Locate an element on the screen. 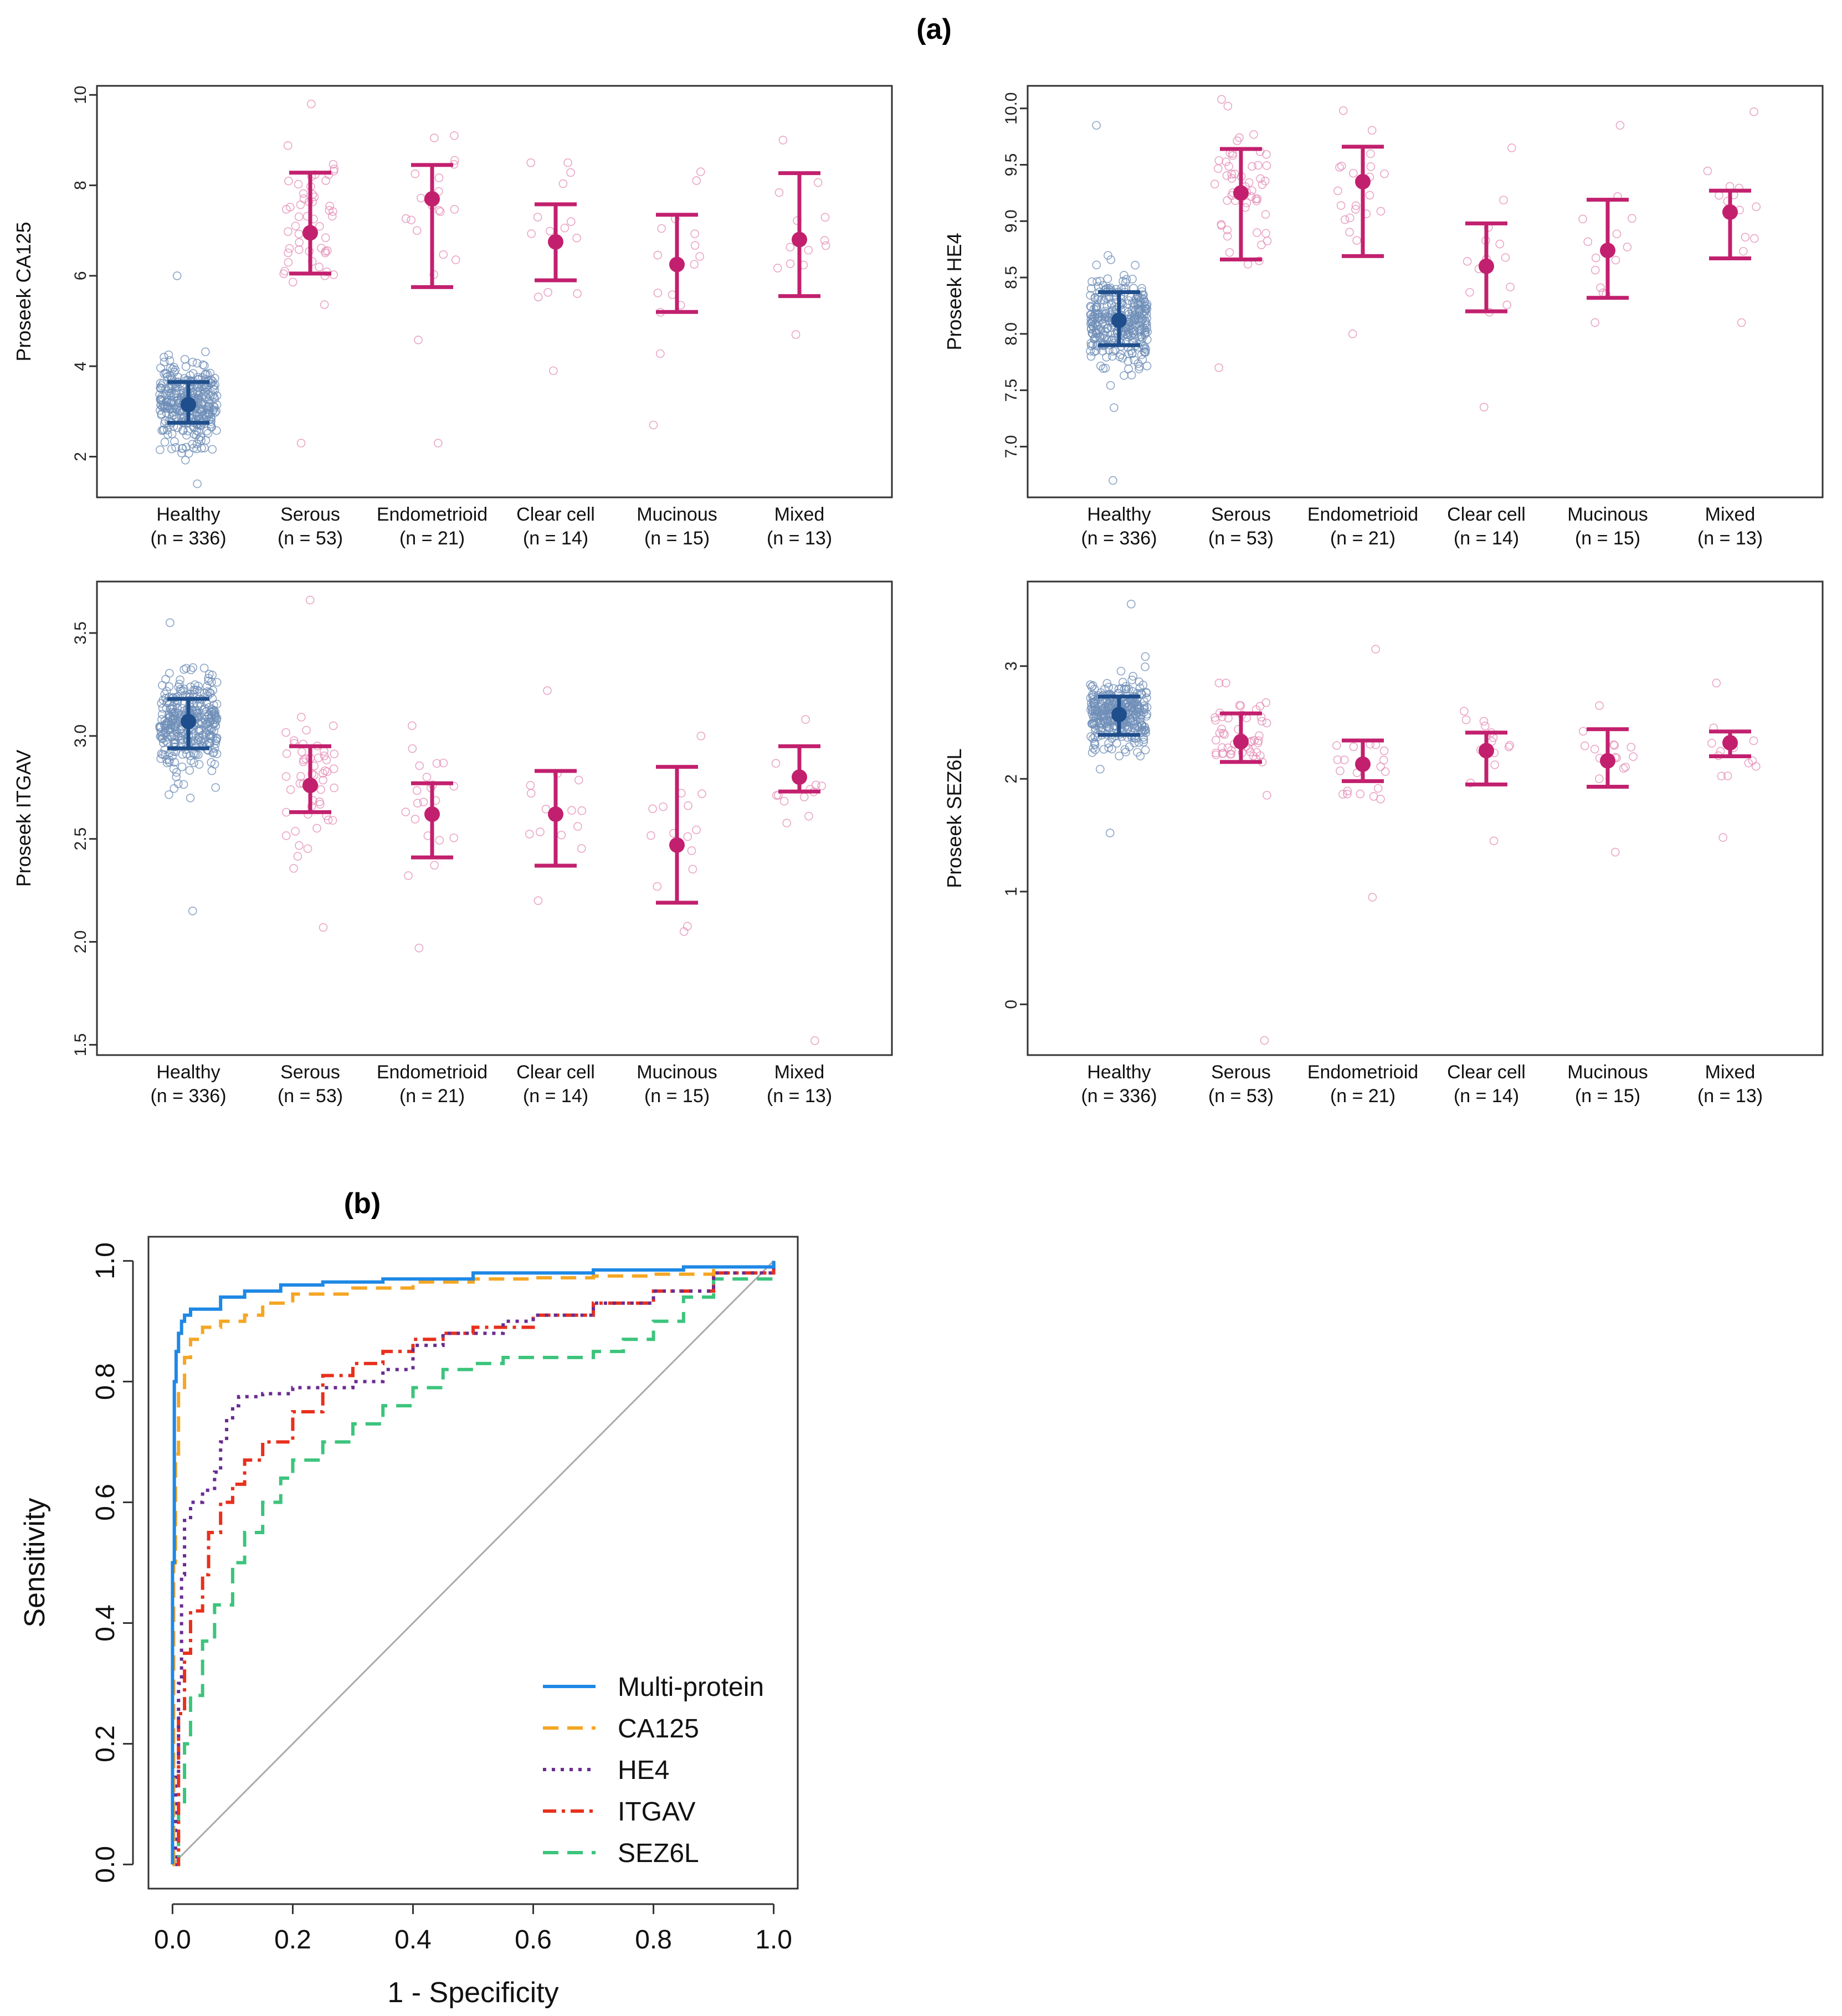 The width and height of the screenshot is (1842, 2016). he4-group-n: (n = 13) is located at coordinates (1730, 538).